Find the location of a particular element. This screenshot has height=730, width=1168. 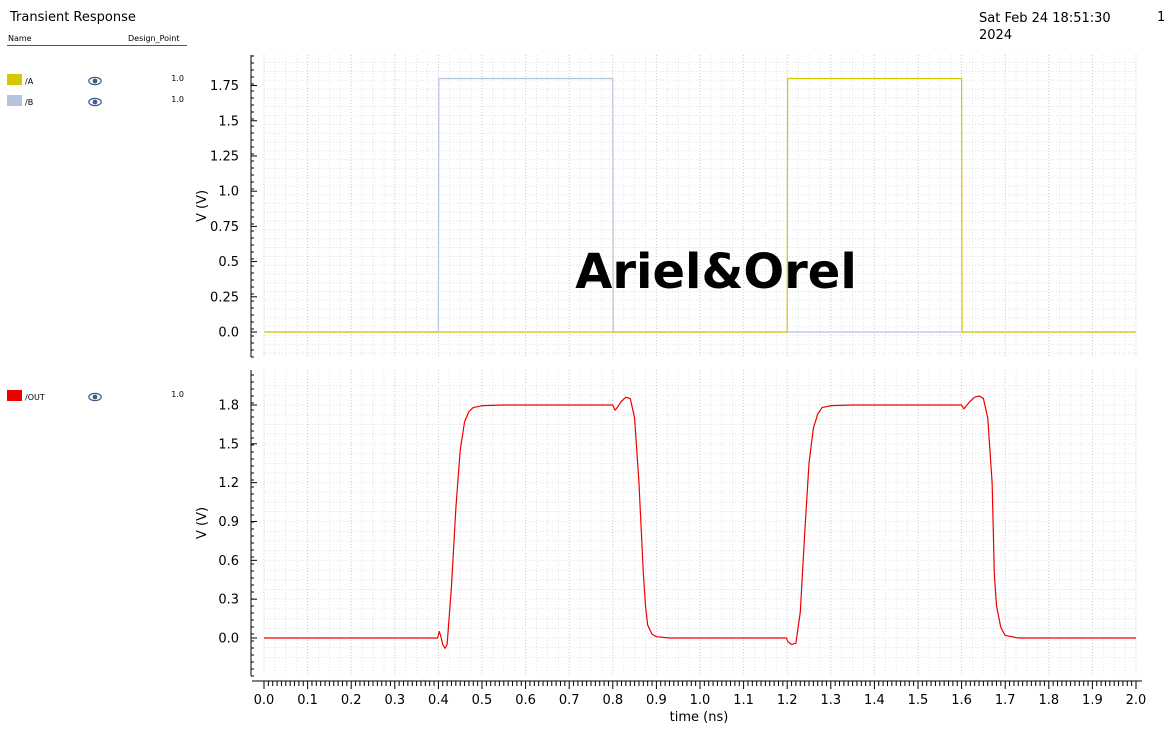

x-tick-label: 0.2 is located at coordinates (351, 700).